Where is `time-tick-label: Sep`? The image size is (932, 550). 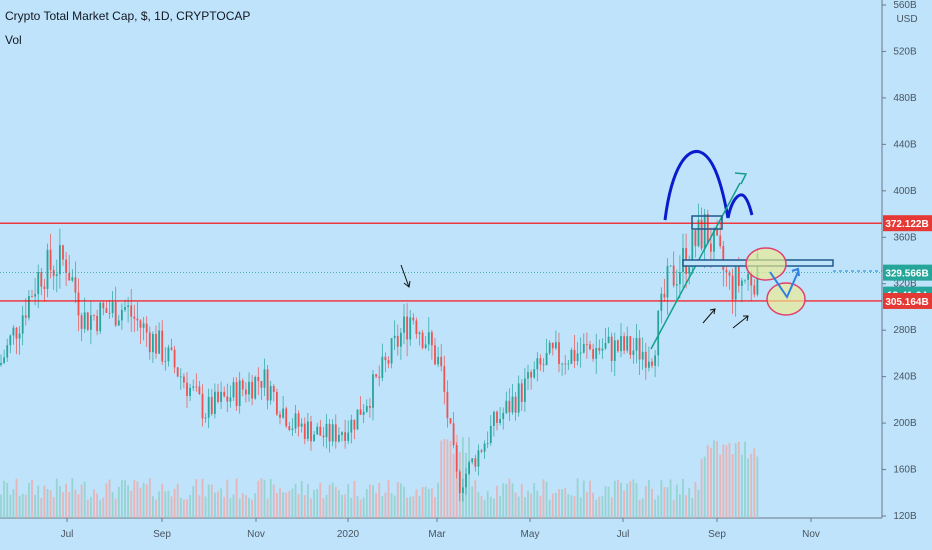 time-tick-label: Sep is located at coordinates (162, 534).